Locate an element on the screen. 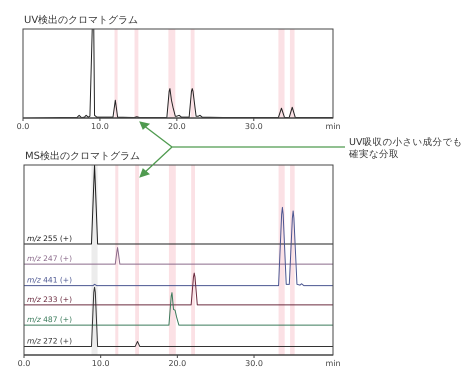 This screenshot has width=476, height=378. chart-title: MS検出のクロマトグラム is located at coordinates (82, 156).